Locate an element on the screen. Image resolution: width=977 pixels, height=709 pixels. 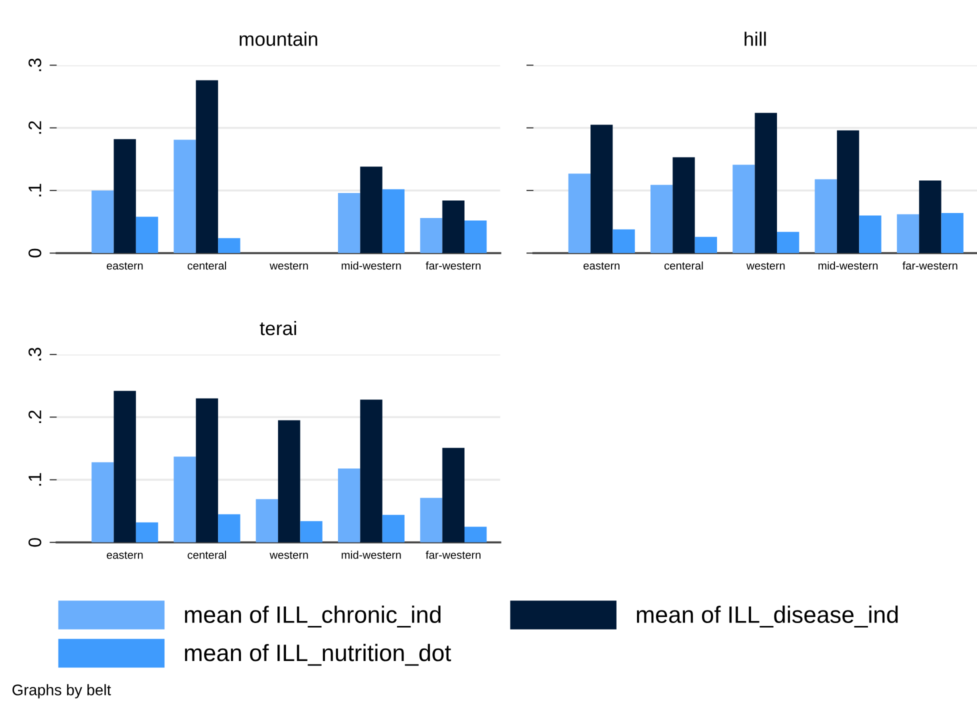
chart-title: terai is located at coordinates (278, 328).